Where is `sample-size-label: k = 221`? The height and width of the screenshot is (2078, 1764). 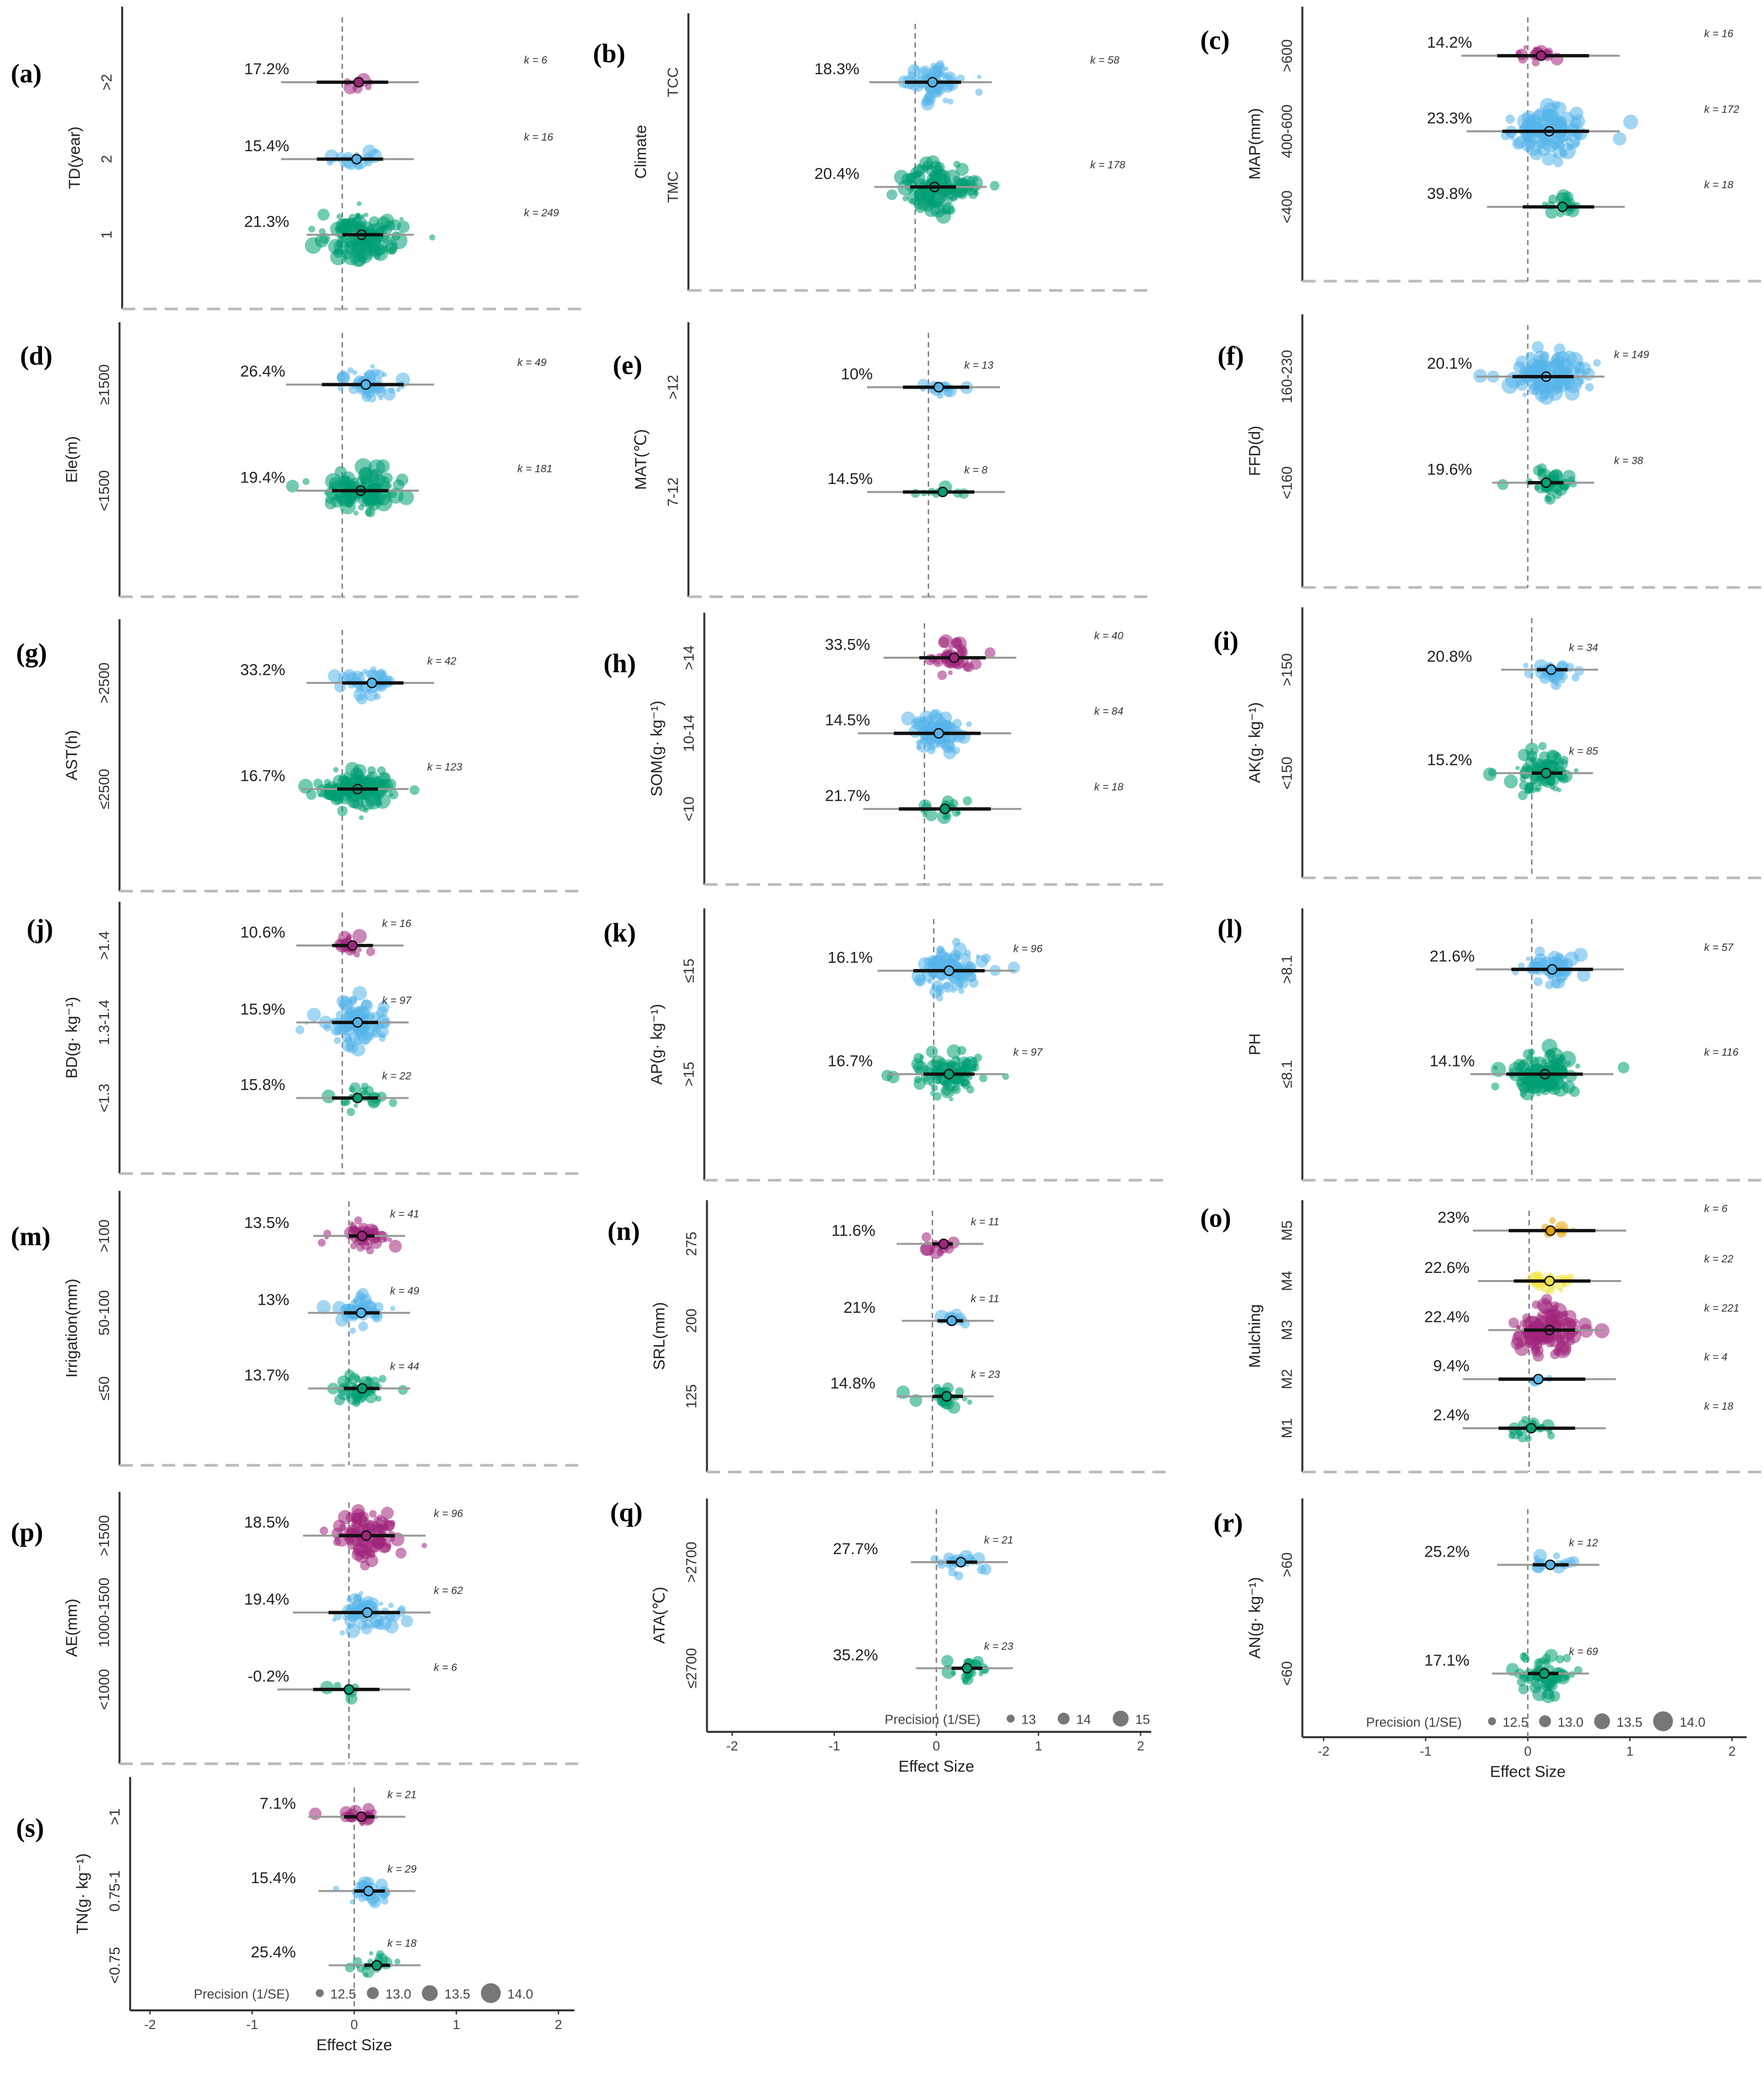
sample-size-label: k = 221 is located at coordinates (1722, 1308).